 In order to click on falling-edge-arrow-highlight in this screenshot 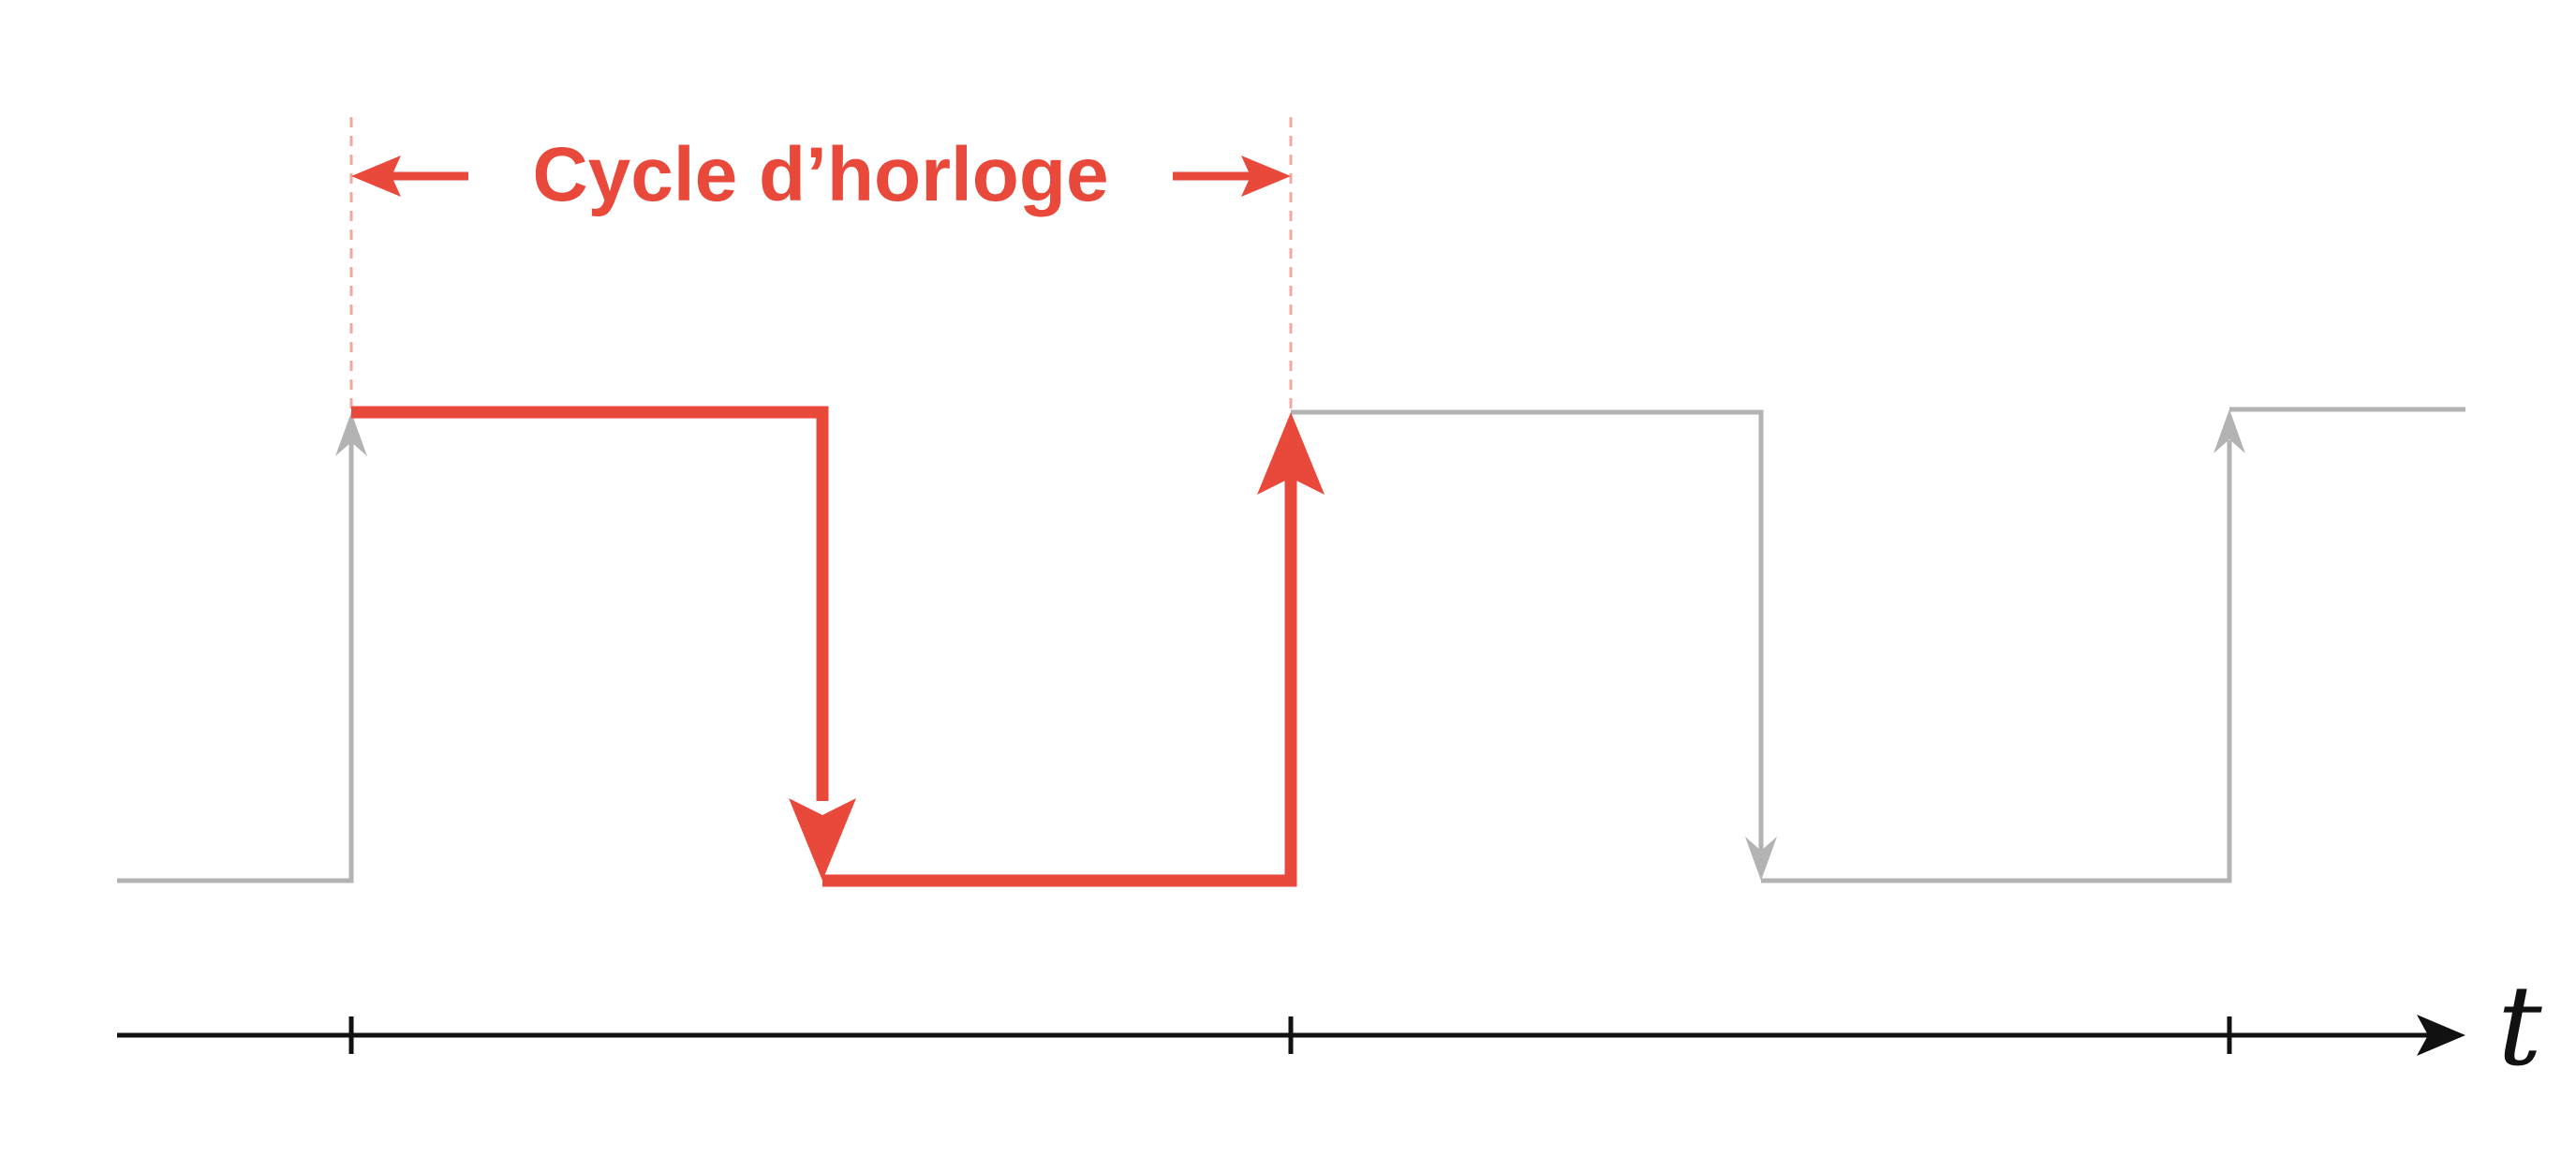, I will do `click(823, 839)`.